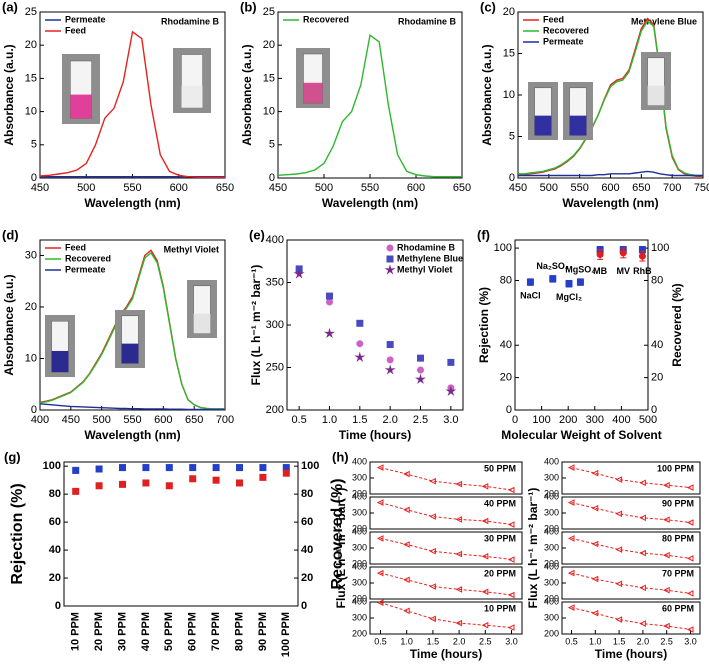  Describe the element at coordinates (552, 266) in the screenshot. I see `point-label: Na₂SO₄` at that location.